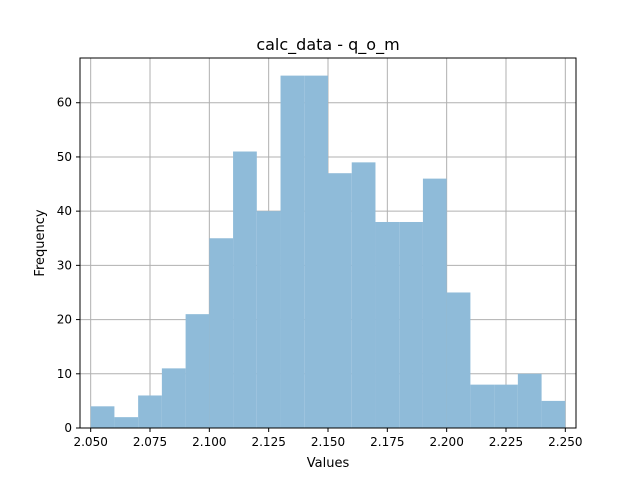 Image resolution: width=640 pixels, height=480 pixels. Describe the element at coordinates (64, 157) in the screenshot. I see `y-tick-label: 50` at that location.